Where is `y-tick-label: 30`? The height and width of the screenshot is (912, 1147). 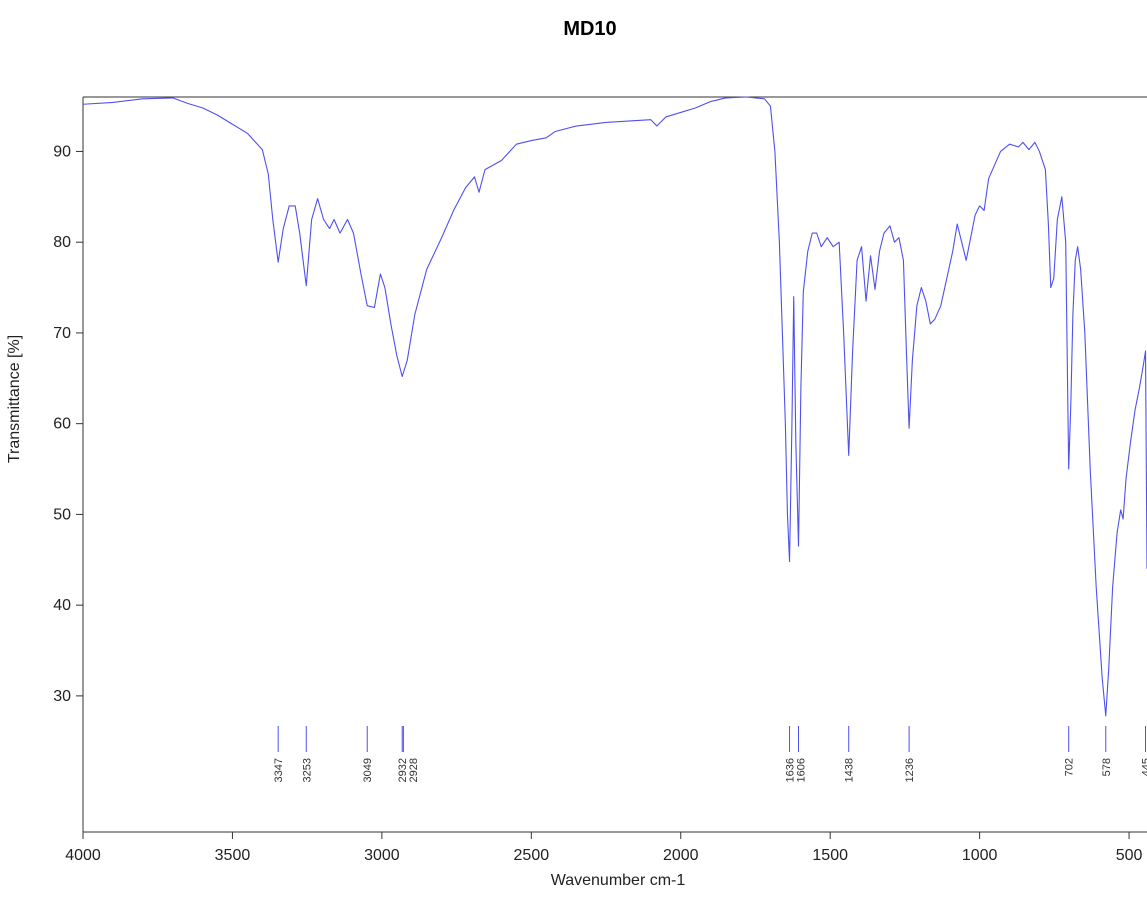
y-tick-label: 30 is located at coordinates (62, 696).